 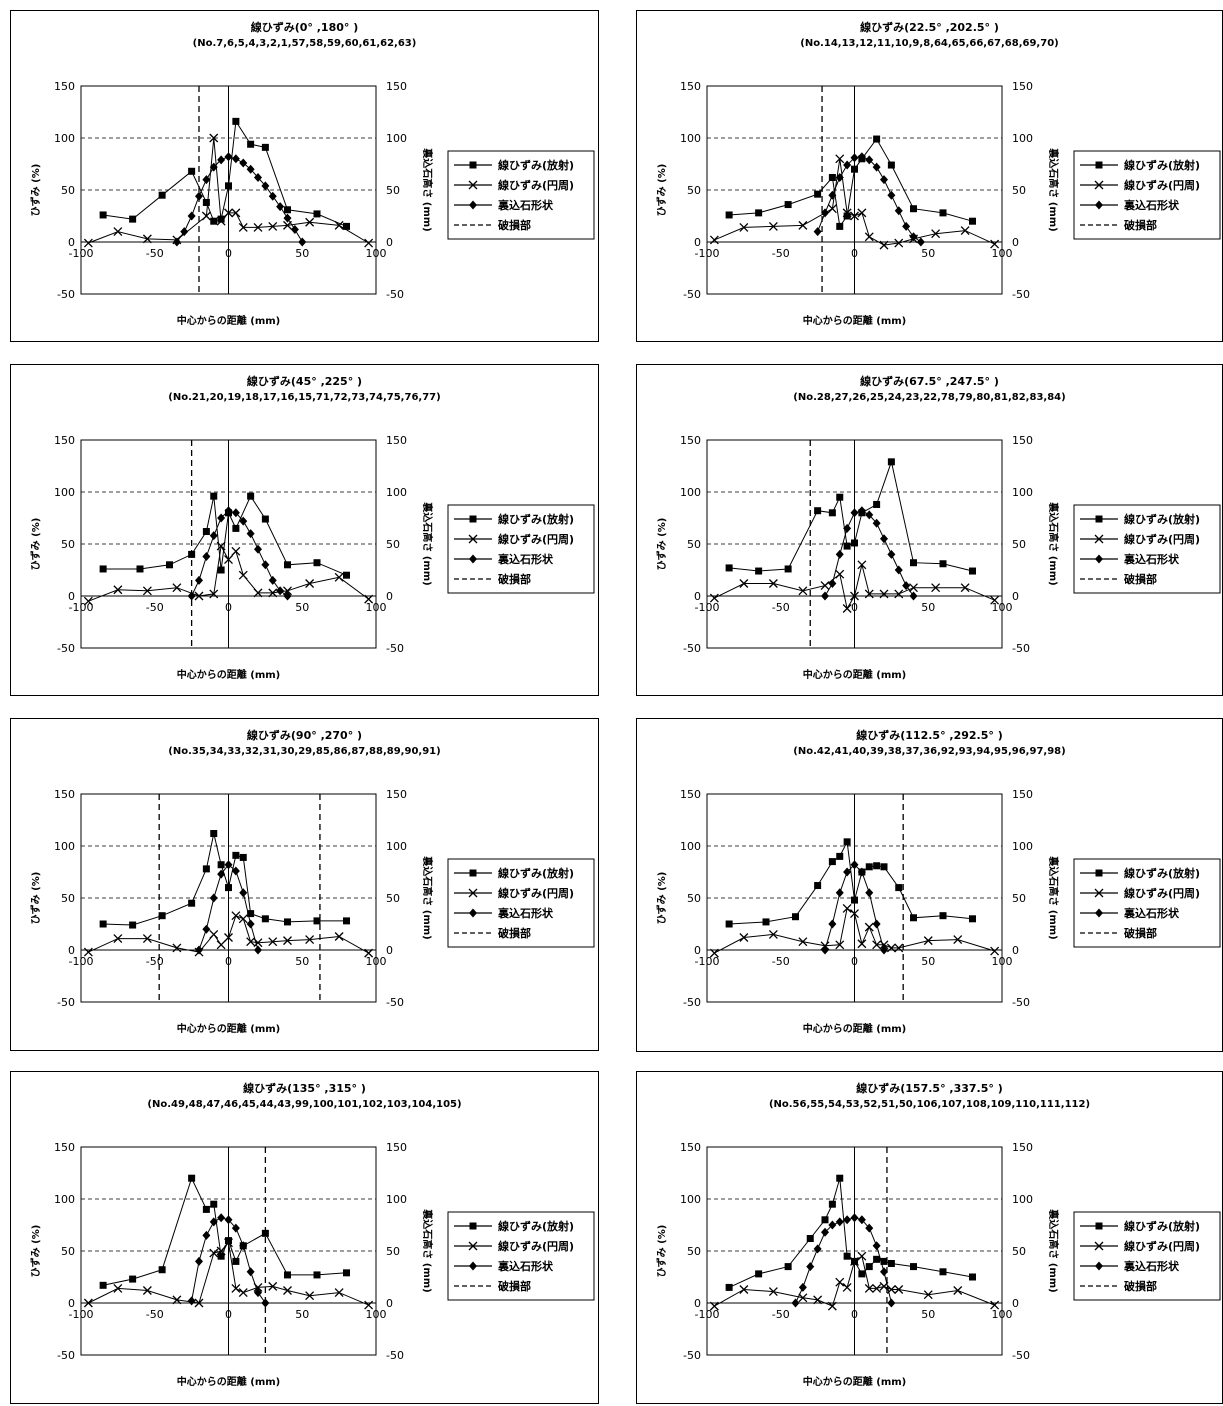 What do you see at coordinates (929, 381) in the screenshot?
I see `chart-title: 線ひずみ(67.5° ,247.5° )` at bounding box center [929, 381].